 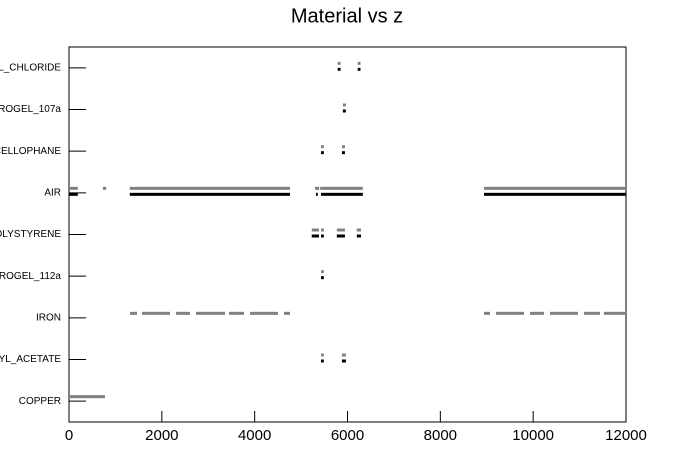 What do you see at coordinates (440, 435) in the screenshot?
I see `x-tick-label: 8000` at bounding box center [440, 435].